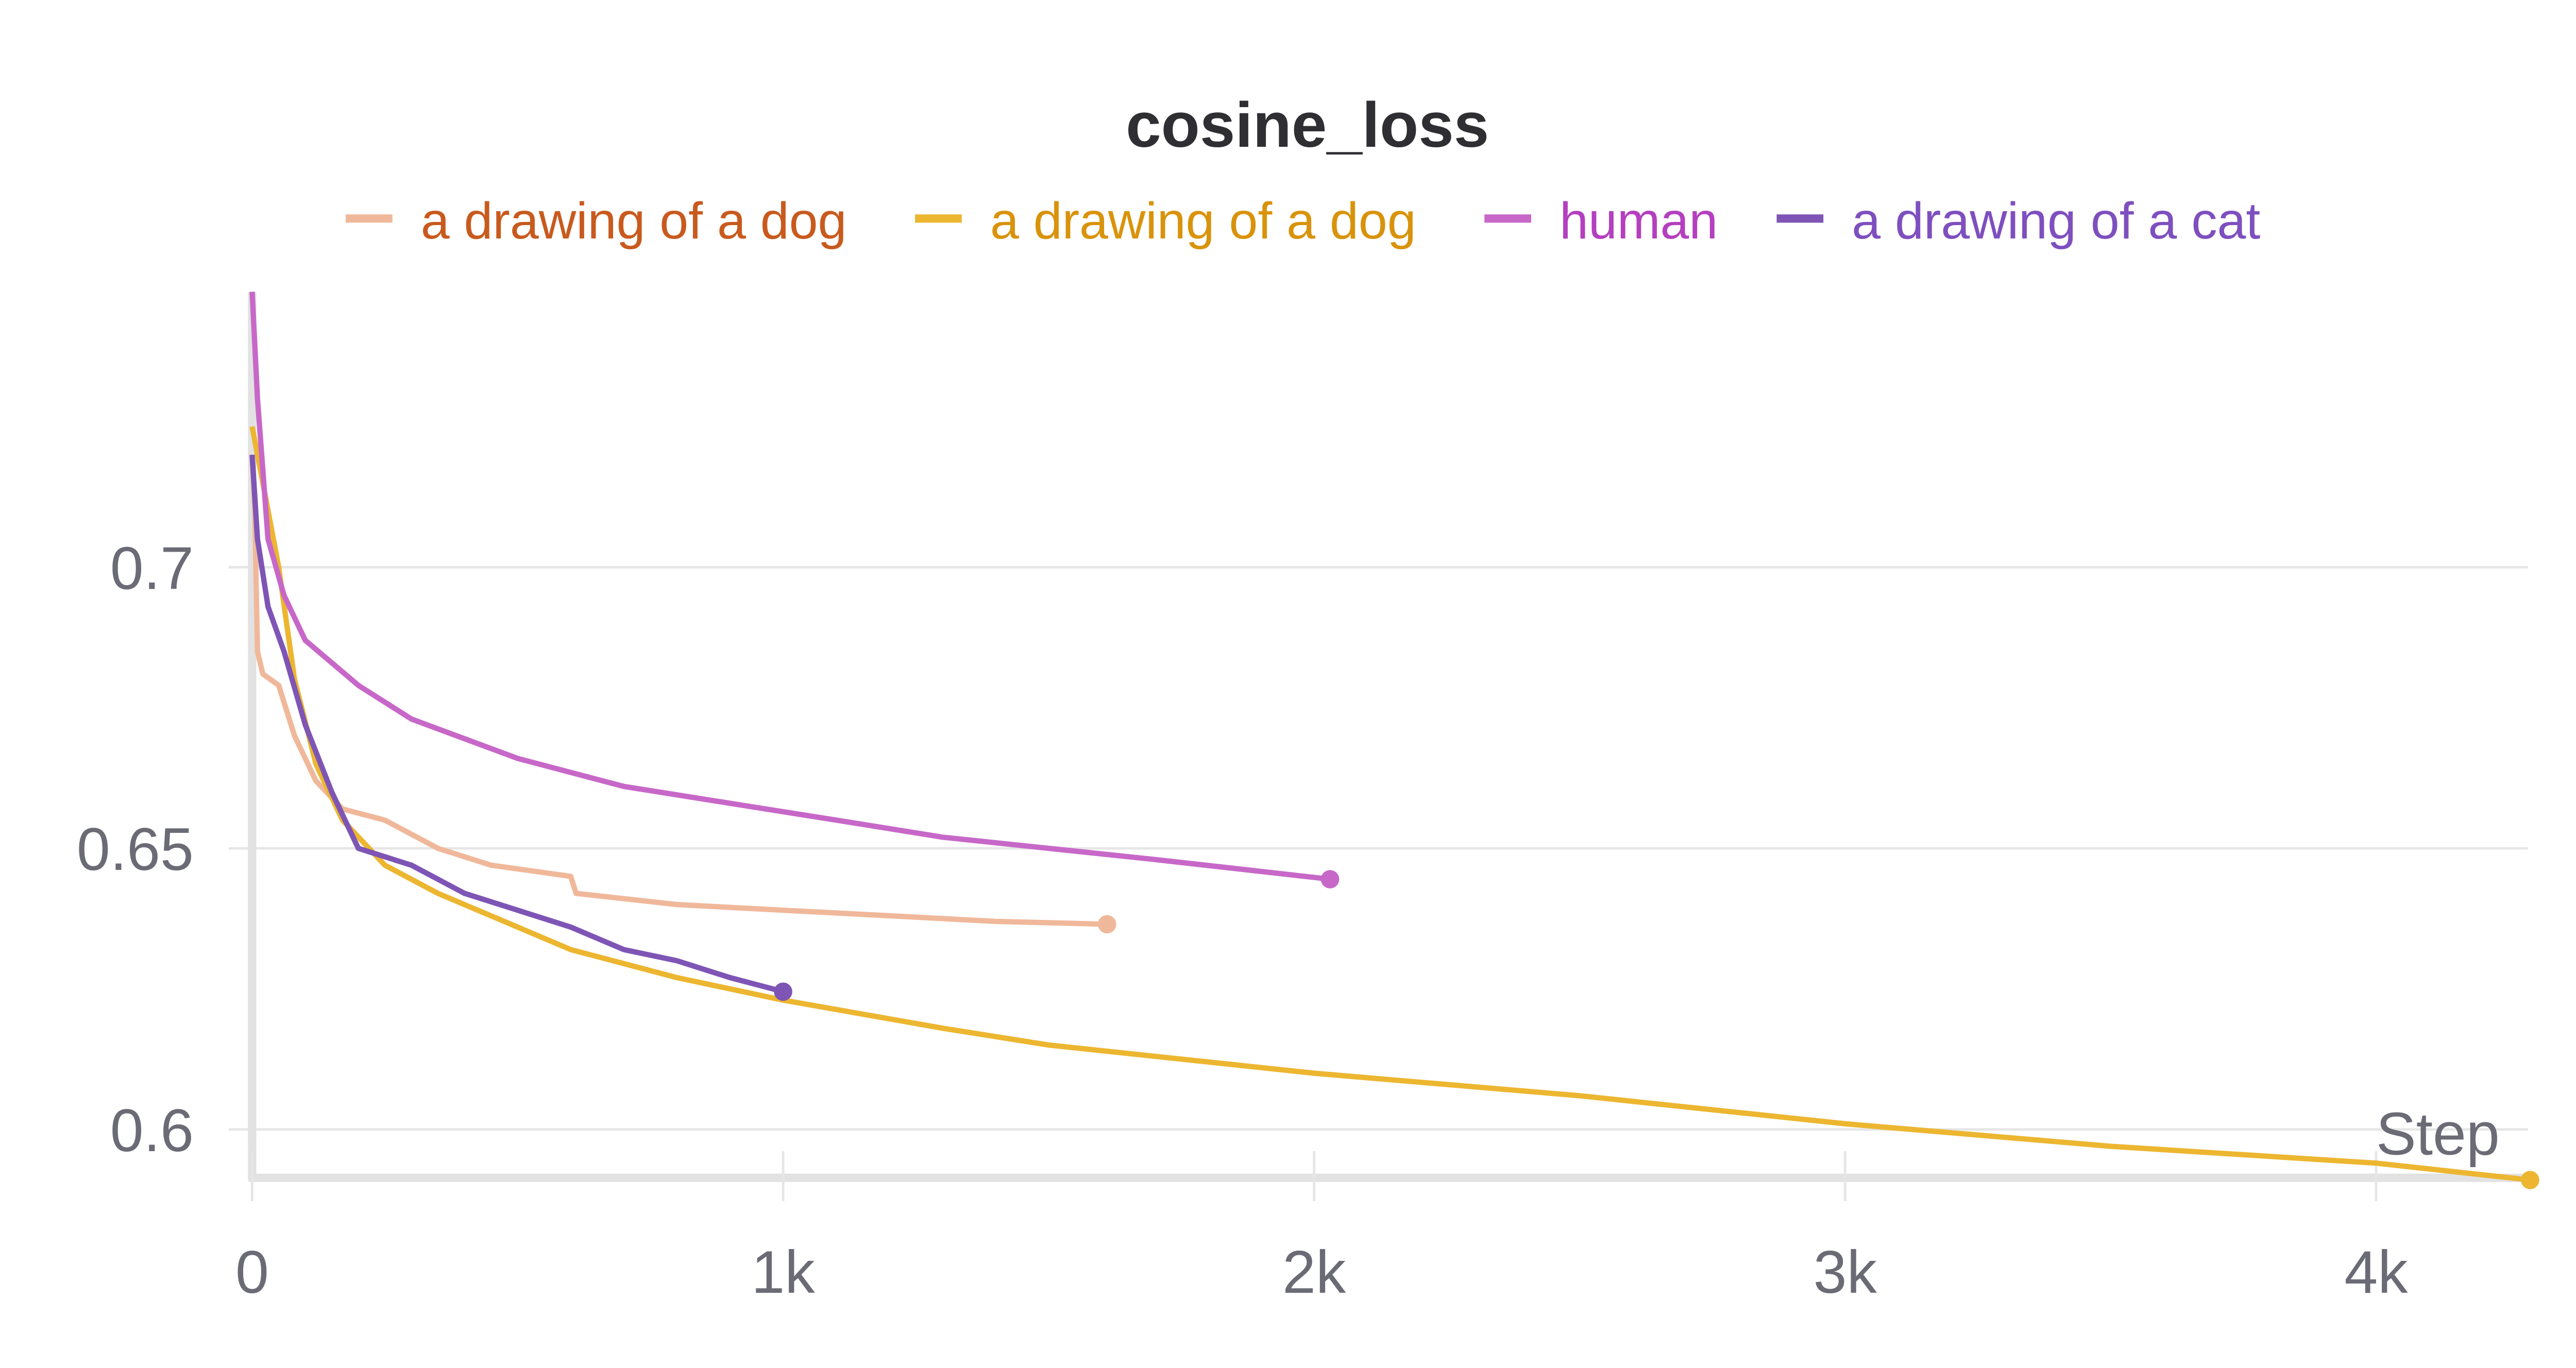  What do you see at coordinates (2376, 1272) in the screenshot?
I see `x-tick-label: 4k` at bounding box center [2376, 1272].